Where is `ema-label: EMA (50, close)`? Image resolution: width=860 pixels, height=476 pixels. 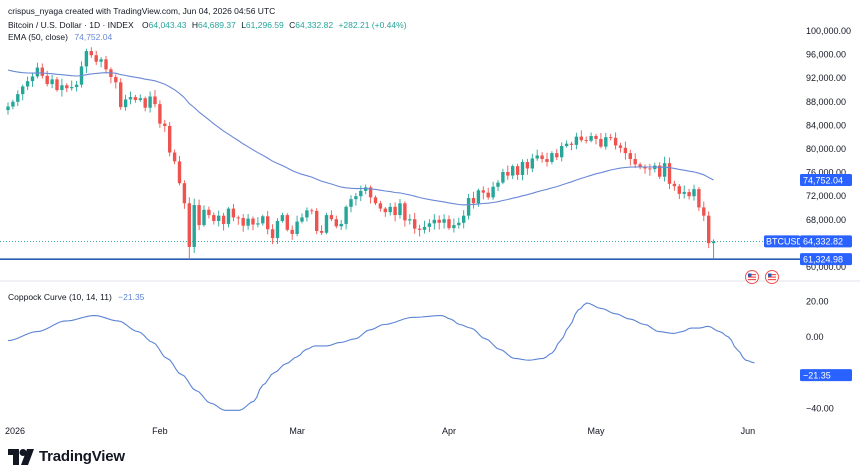 ema-label: EMA (50, close) is located at coordinates (38, 37).